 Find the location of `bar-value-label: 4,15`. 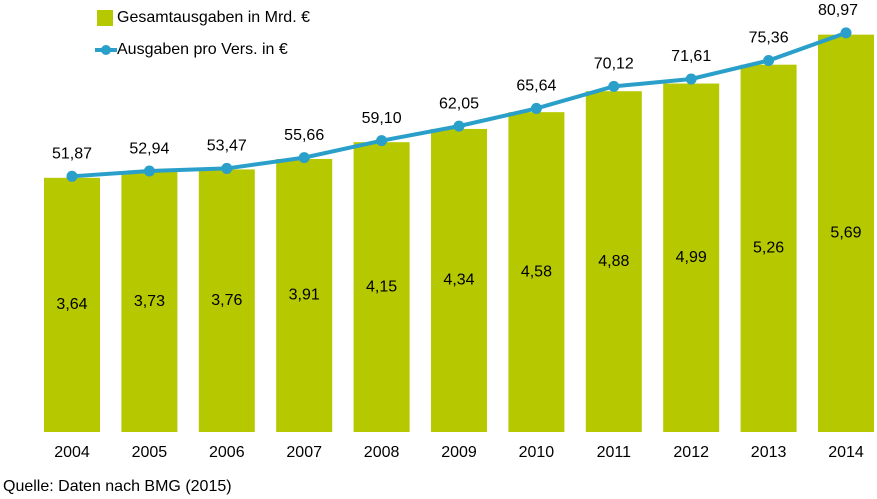

bar-value-label: 4,15 is located at coordinates (381, 286).